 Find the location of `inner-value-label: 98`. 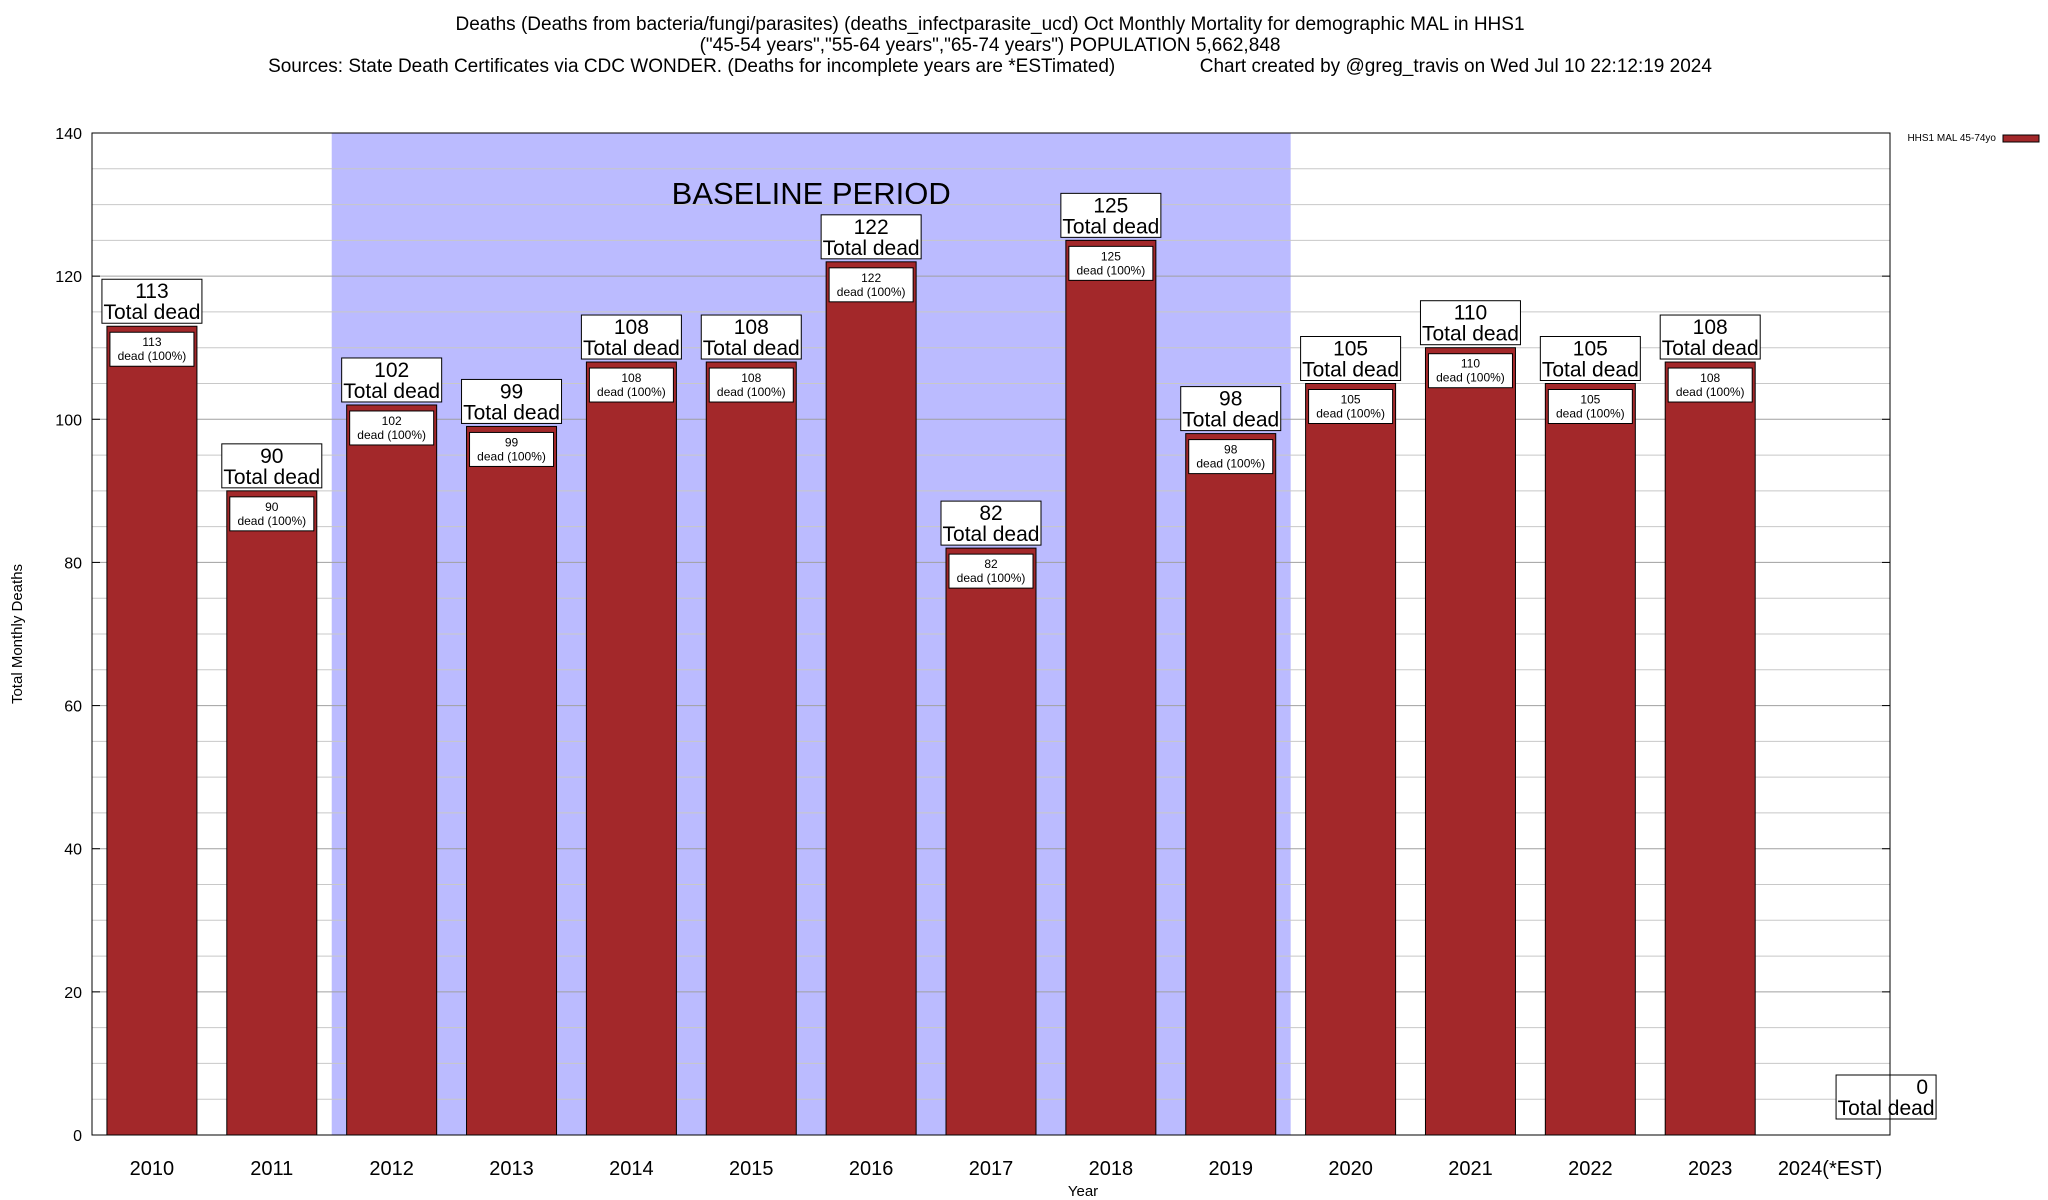

inner-value-label: 98 is located at coordinates (1231, 450).